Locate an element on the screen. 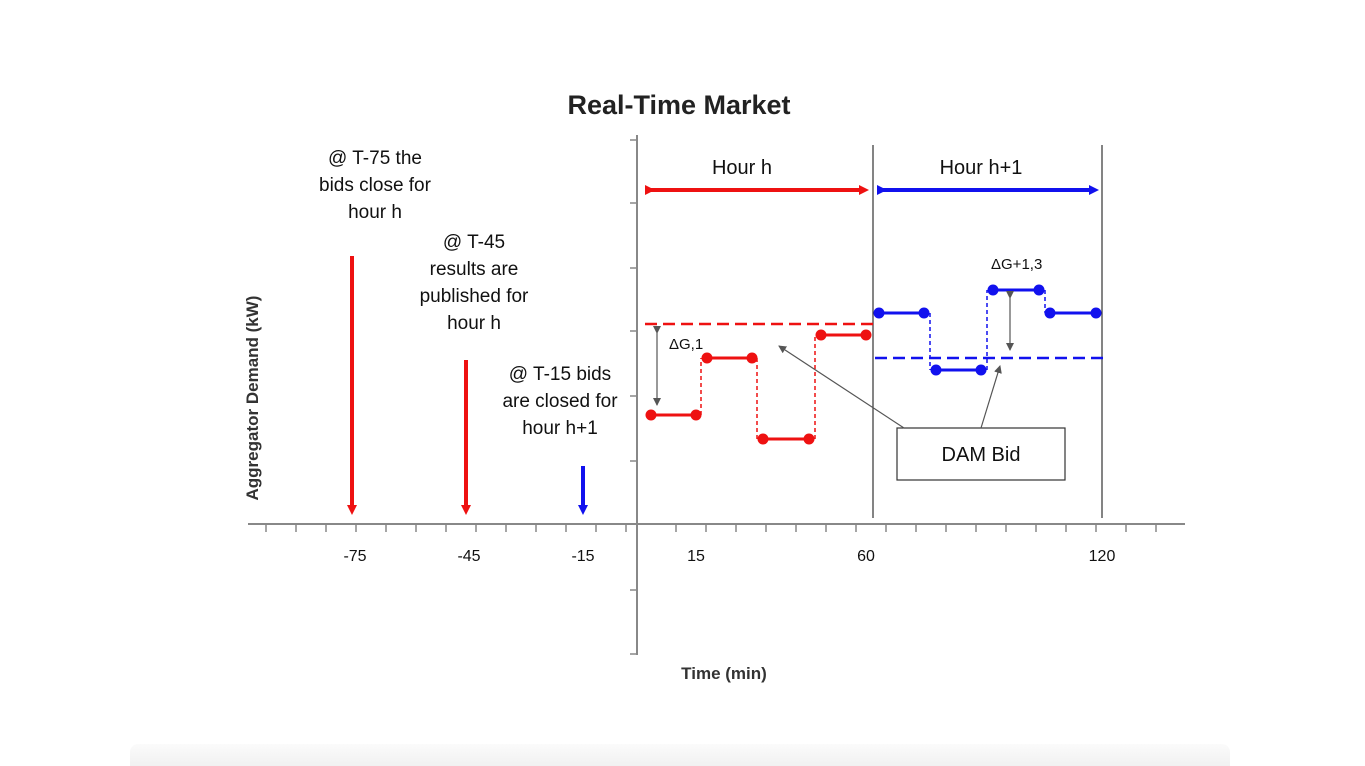 This screenshot has height=766, width=1365. annotation-t45: @ T-45 results are published for hour h is located at coordinates (474, 283).